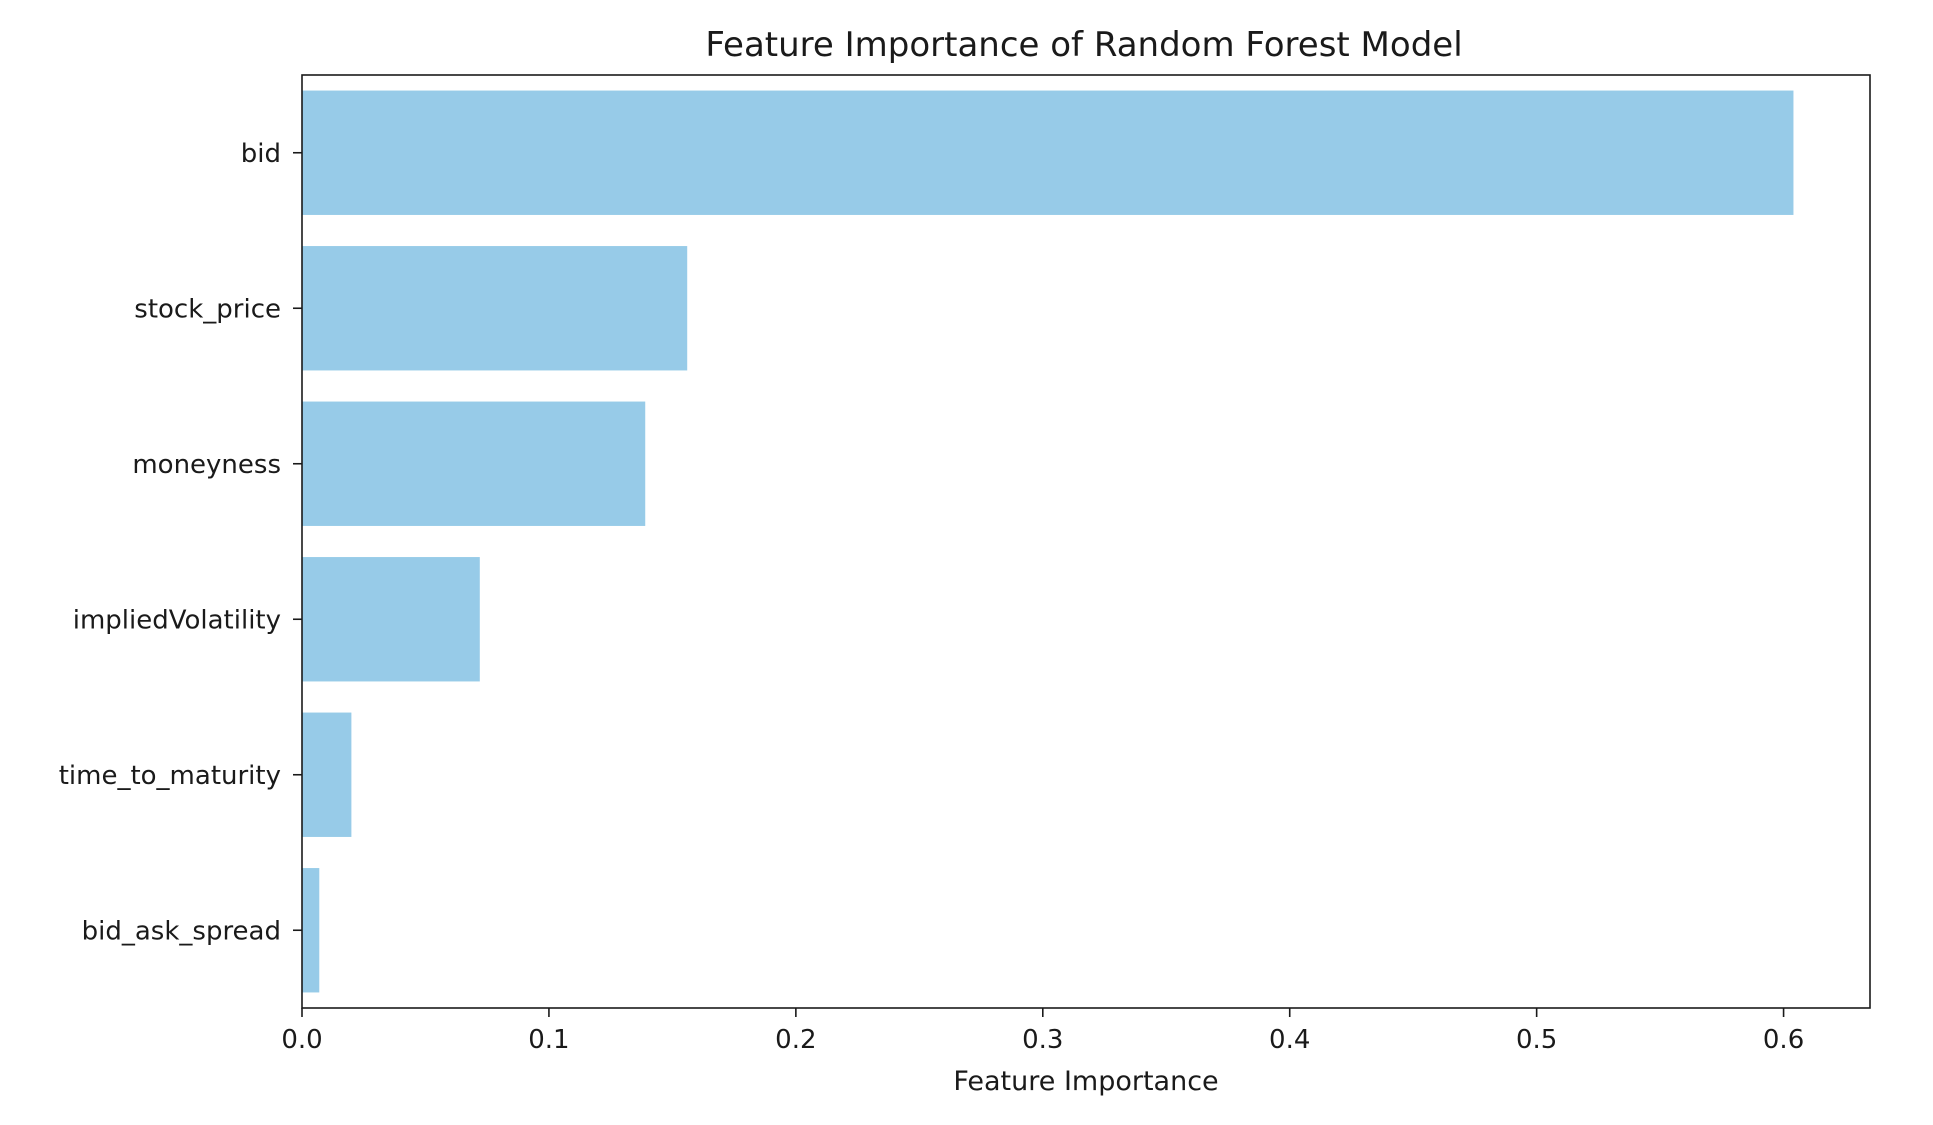 This screenshot has width=1933, height=1125. Describe the element at coordinates (391, 619) in the screenshot. I see `bar-impliedvolatility` at that location.